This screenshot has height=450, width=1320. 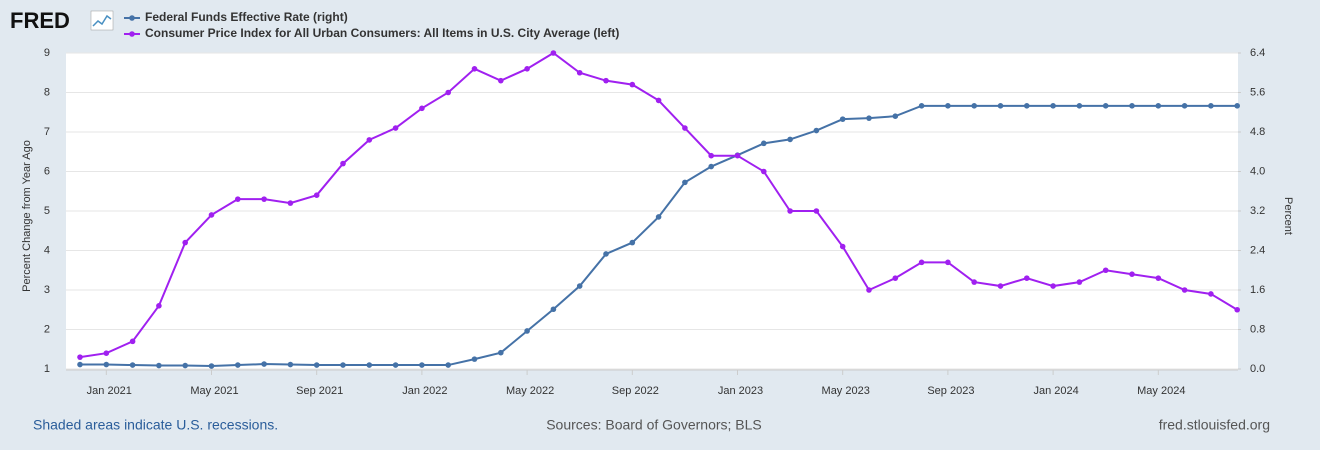 I want to click on y2-tick-label: 3.2, so click(x=1257, y=211).